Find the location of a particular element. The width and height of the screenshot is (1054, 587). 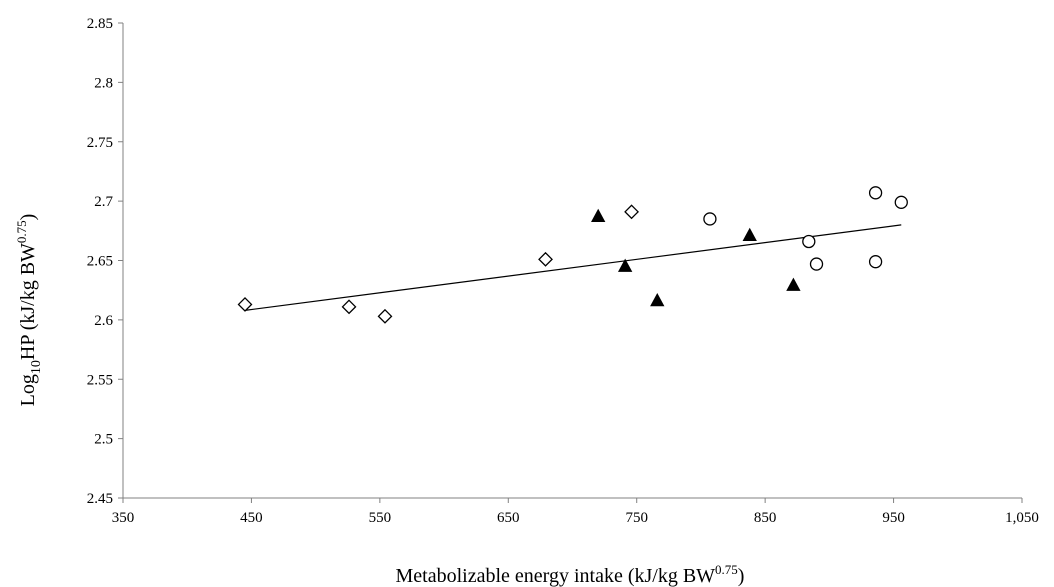

y-tick-label: 2.7 is located at coordinates (103, 202).